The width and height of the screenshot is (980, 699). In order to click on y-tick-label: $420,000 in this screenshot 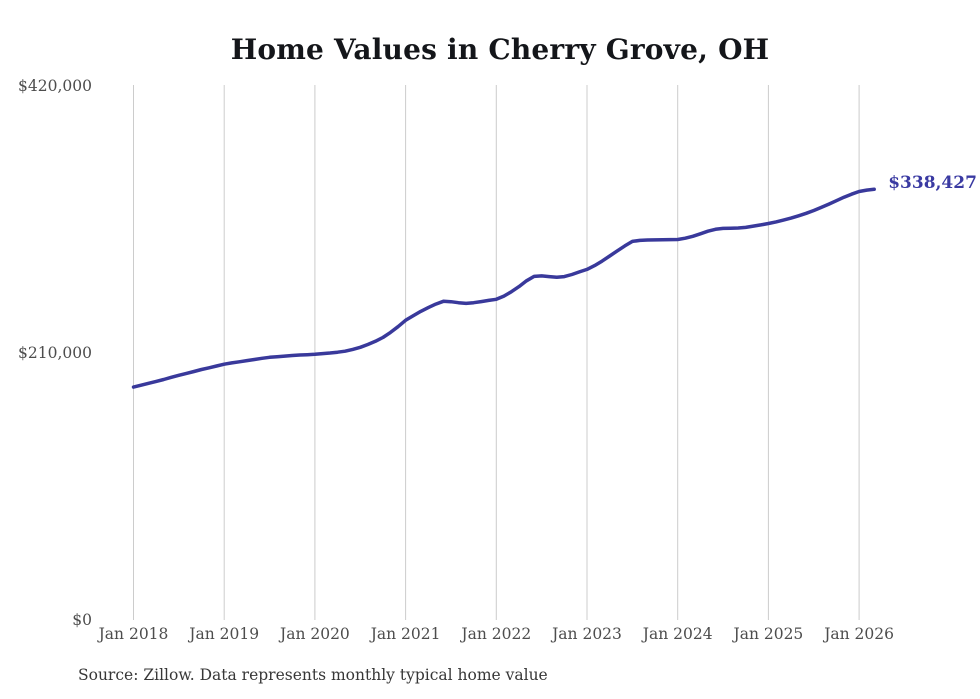, I will do `click(55, 85)`.